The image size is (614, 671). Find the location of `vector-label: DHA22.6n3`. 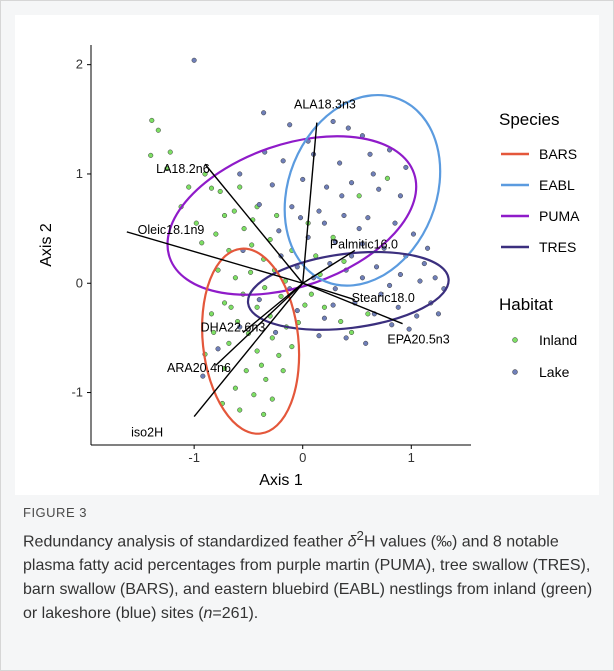

vector-label: DHA22.6n3 is located at coordinates (233, 327).